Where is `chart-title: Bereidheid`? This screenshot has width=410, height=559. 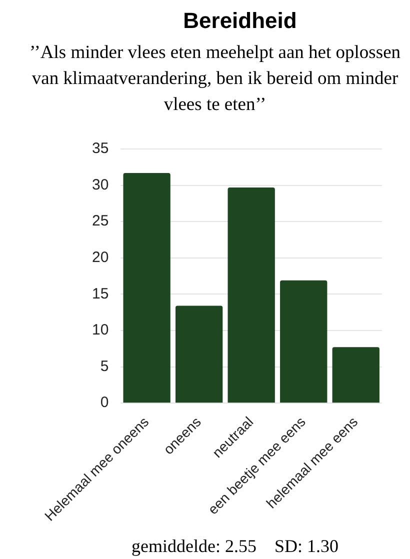 chart-title: Bereidheid is located at coordinates (240, 20).